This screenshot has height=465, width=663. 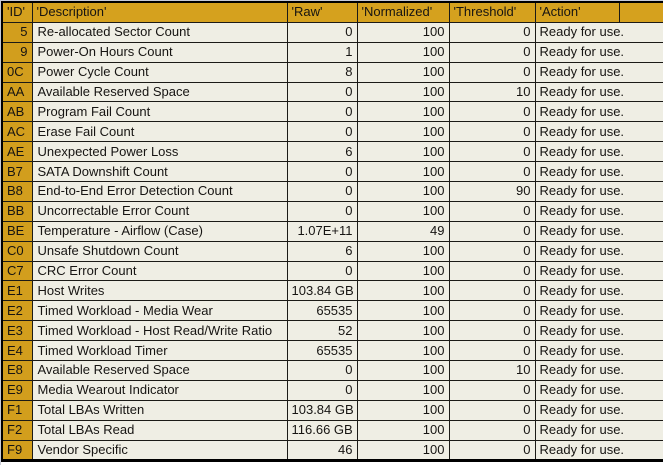 What do you see at coordinates (322, 52) in the screenshot?
I see `cell-raw-value: 1` at bounding box center [322, 52].